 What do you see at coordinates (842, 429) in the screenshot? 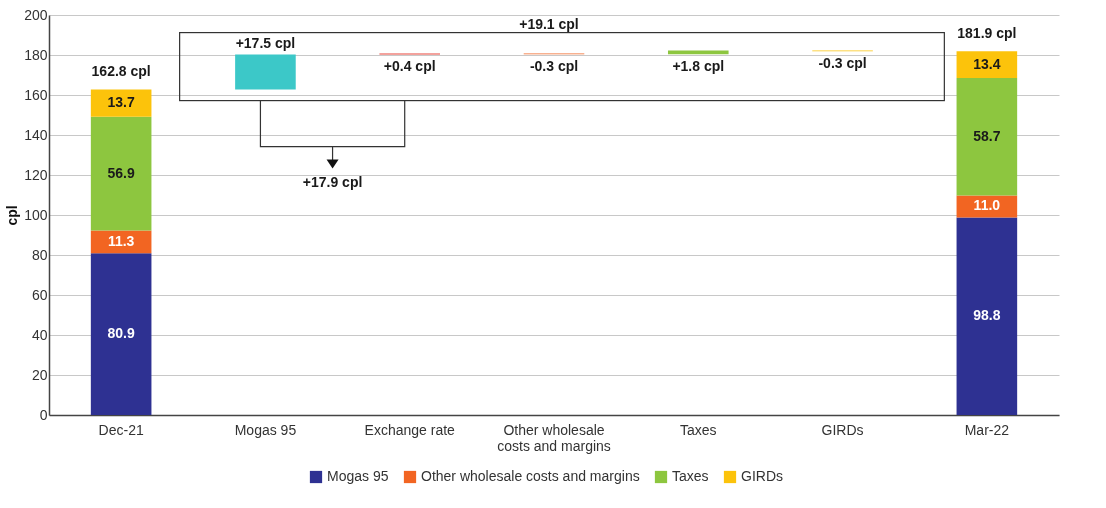
I see `x-tick-label: GIRDs` at bounding box center [842, 429].